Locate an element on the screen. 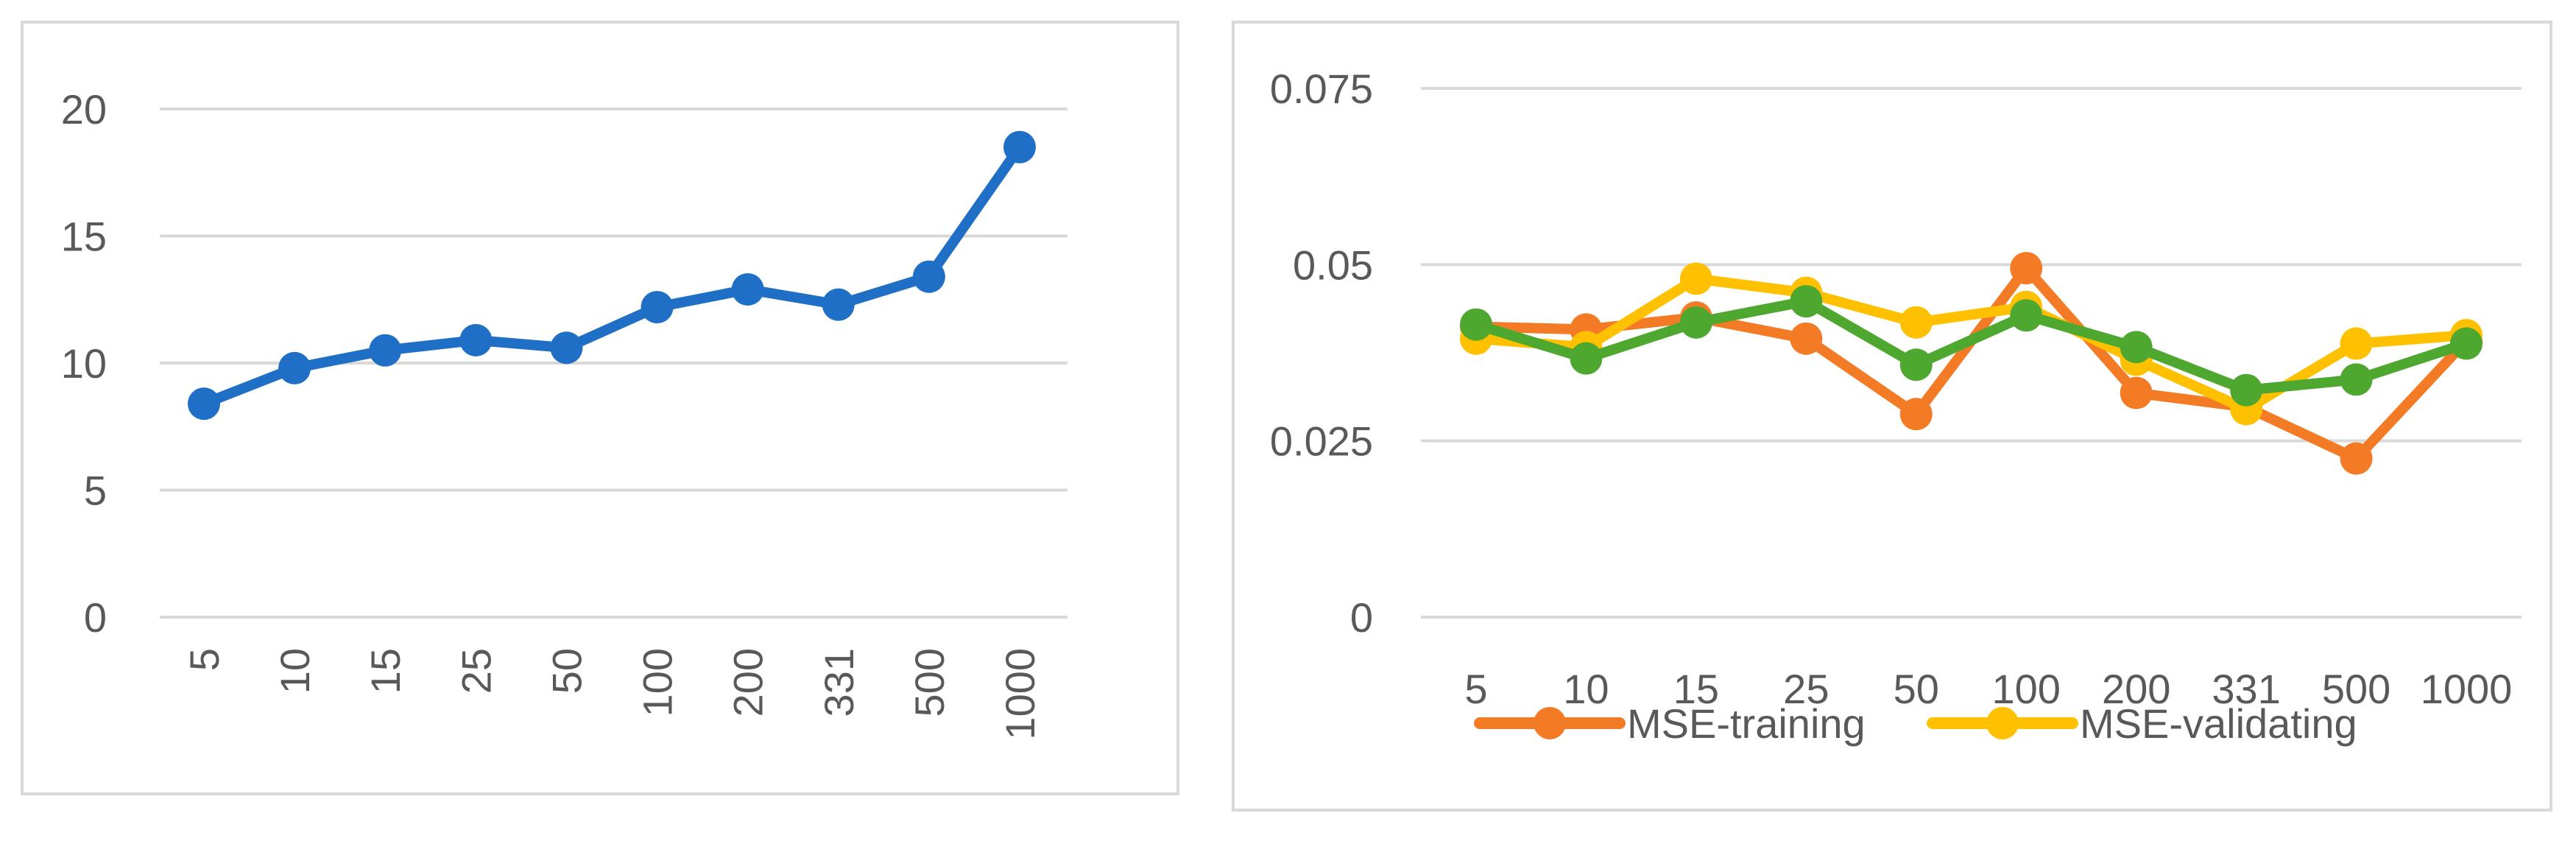 The width and height of the screenshot is (2576, 841). y-tick-label: 0.025 is located at coordinates (1321, 441).